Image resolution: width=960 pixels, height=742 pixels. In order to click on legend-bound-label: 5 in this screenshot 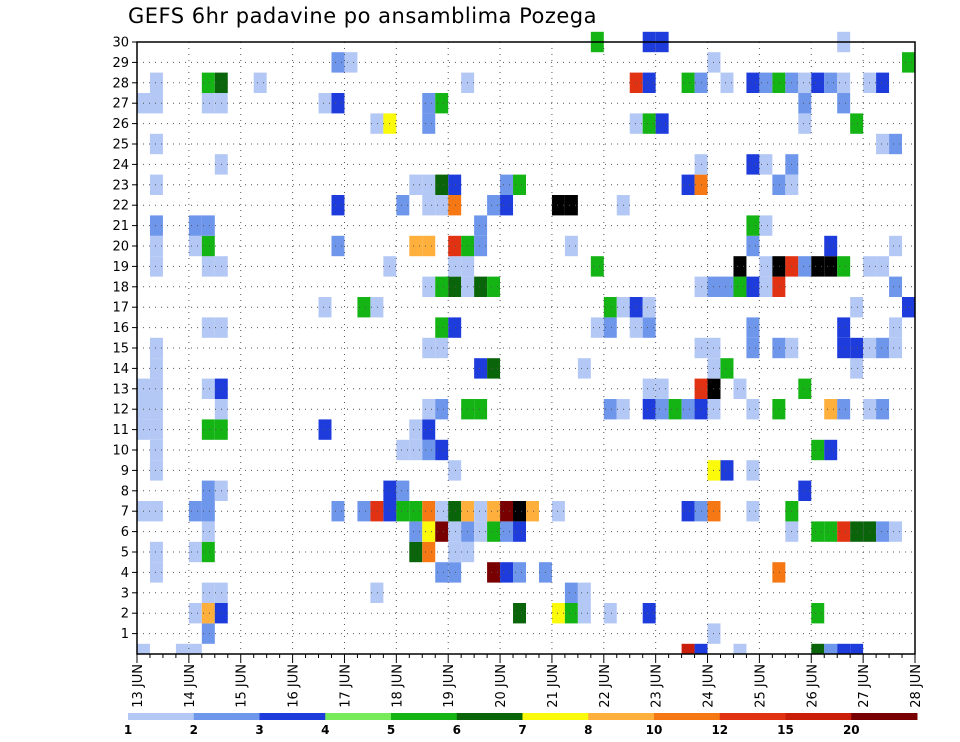, I will do `click(391, 730)`.